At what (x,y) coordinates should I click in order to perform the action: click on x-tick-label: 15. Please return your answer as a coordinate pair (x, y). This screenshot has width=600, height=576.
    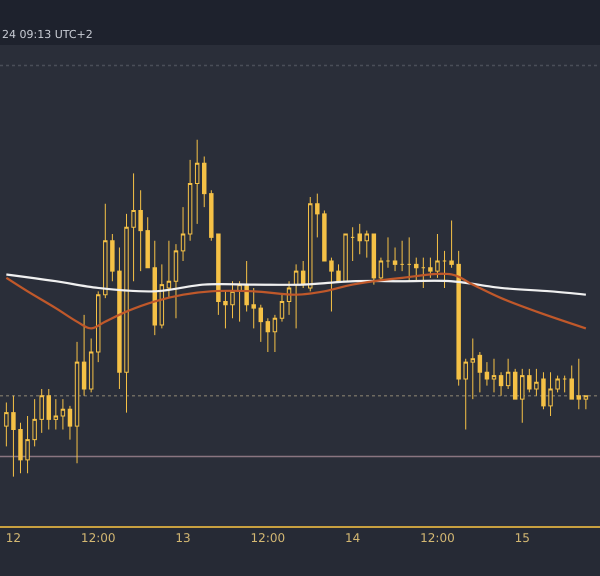
    Looking at the image, I should click on (522, 538).